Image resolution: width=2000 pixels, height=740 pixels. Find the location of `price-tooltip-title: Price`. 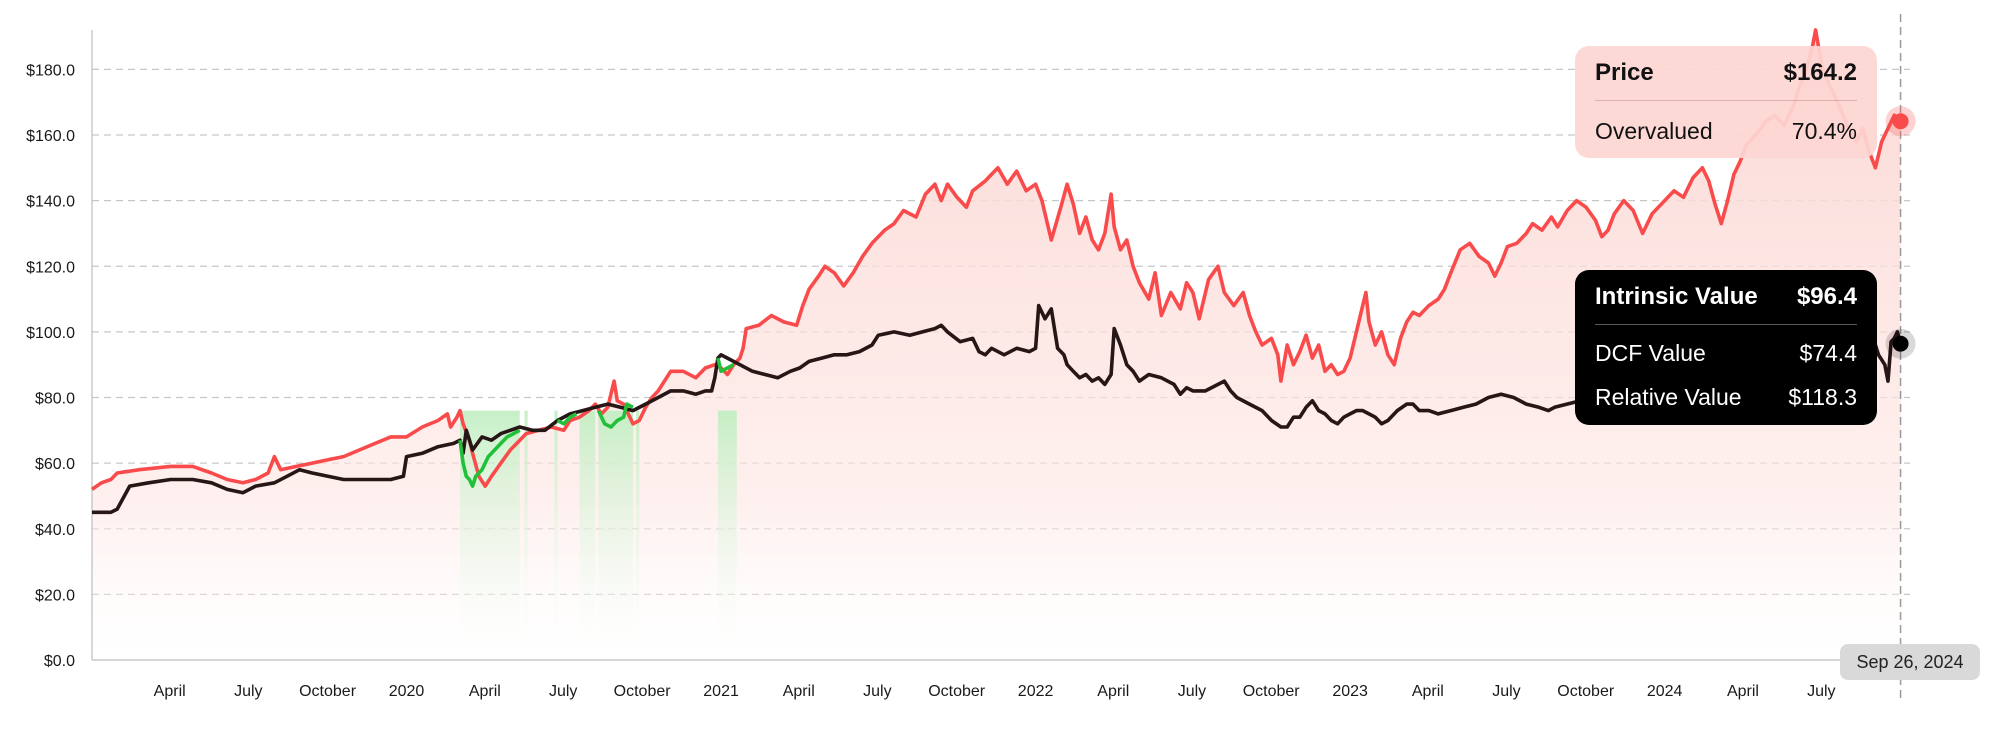

price-tooltip-title: Price is located at coordinates (1624, 72).